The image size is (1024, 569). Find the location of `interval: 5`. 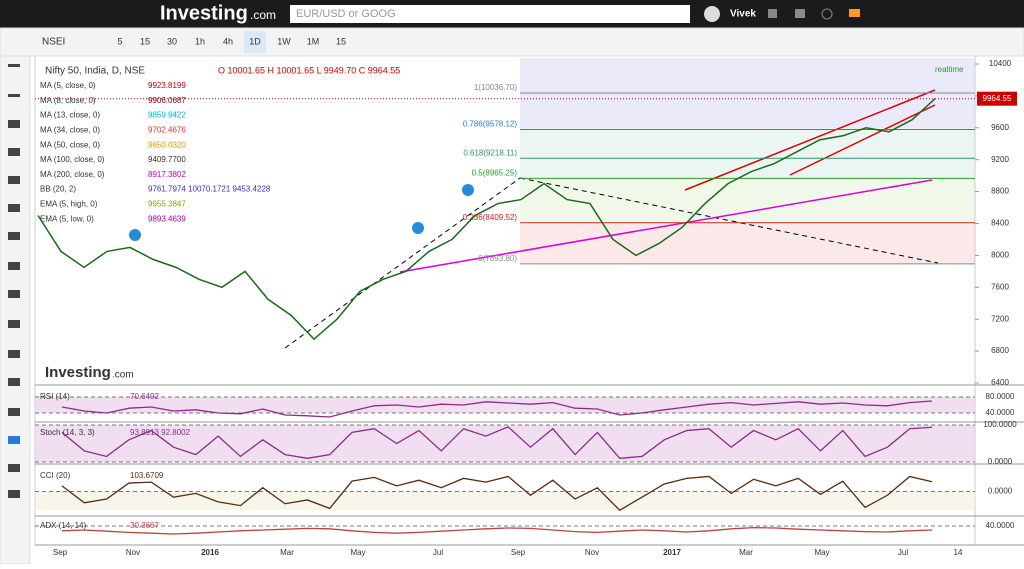

interval: 5 is located at coordinates (119, 41).